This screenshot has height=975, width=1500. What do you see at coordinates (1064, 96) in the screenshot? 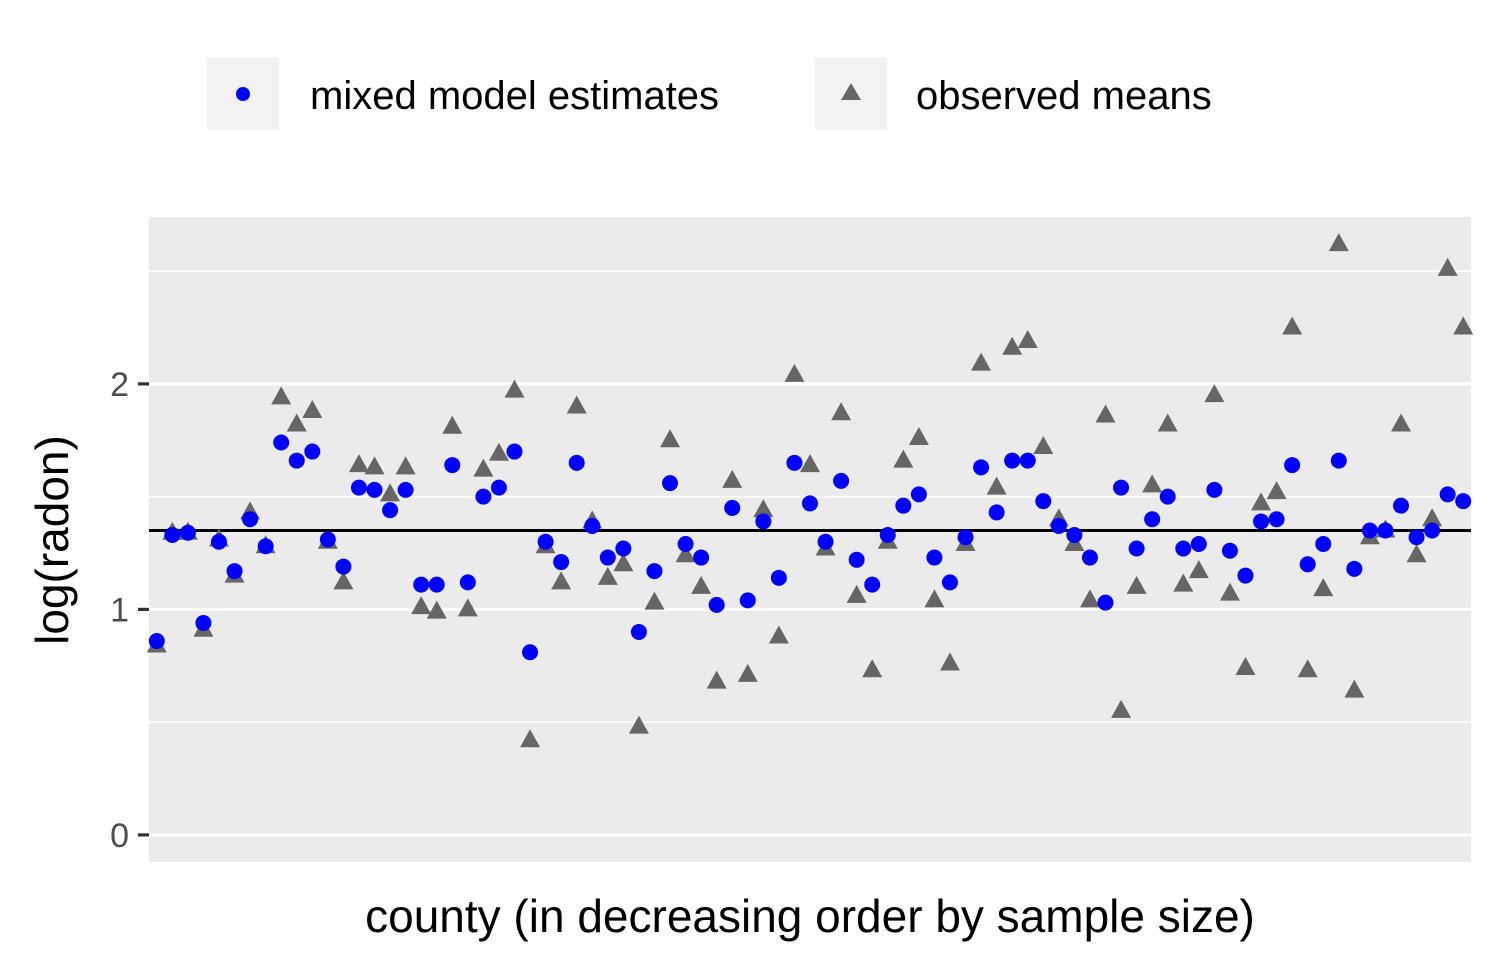
I see `legend-label-observed: observed means` at bounding box center [1064, 96].